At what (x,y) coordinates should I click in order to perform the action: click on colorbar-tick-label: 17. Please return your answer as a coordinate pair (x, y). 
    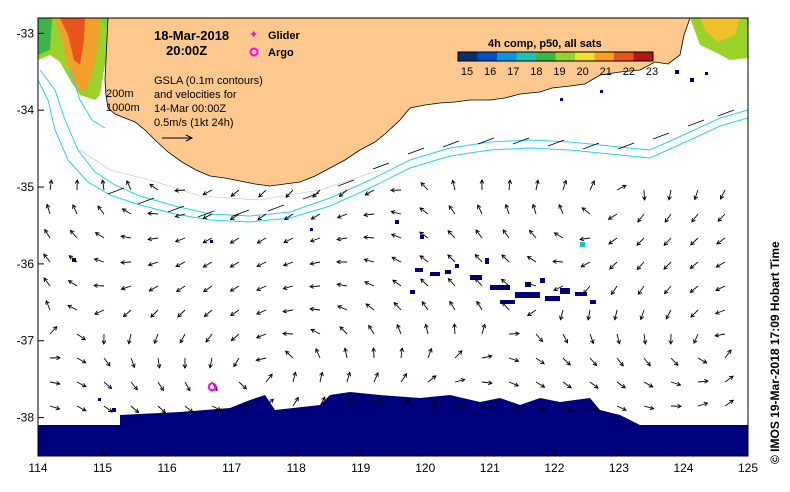
    Looking at the image, I should click on (513, 72).